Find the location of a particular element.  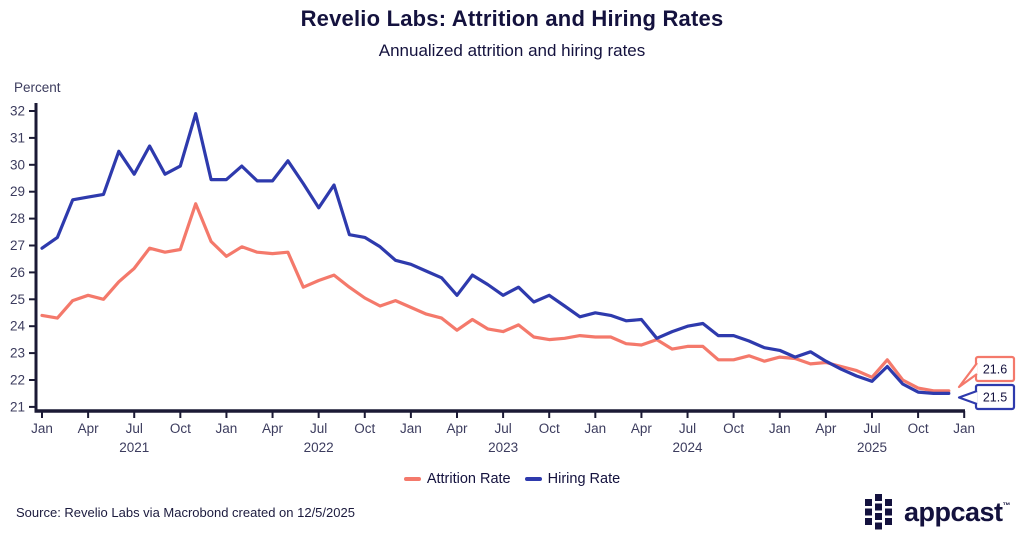

y-tick-label: 32 is located at coordinates (17, 111).